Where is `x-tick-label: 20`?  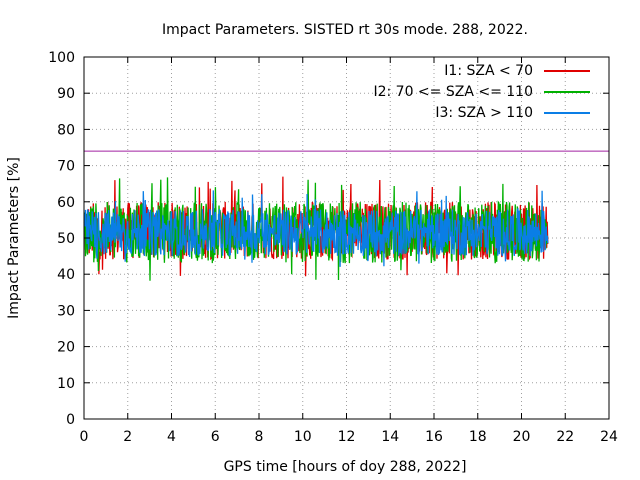
x-tick-label: 20 is located at coordinates (522, 437).